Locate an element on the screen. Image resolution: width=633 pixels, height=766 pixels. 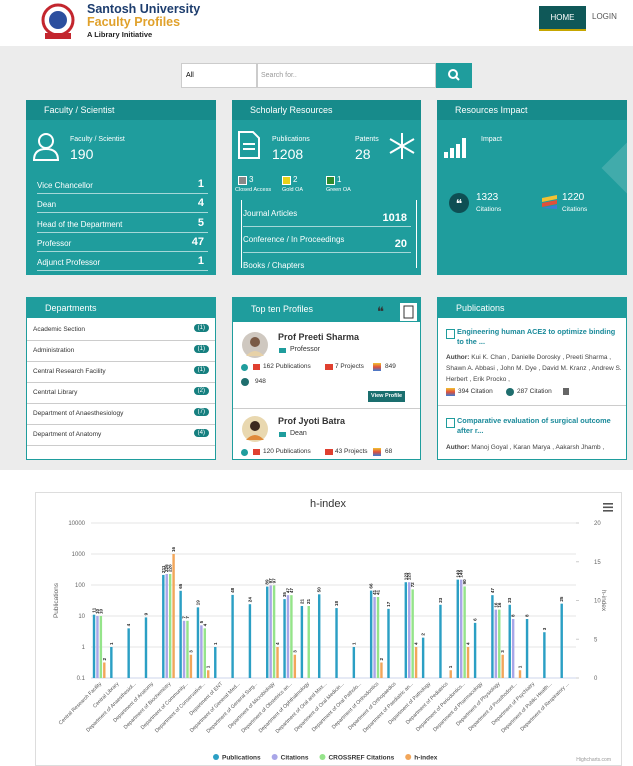
row-label: Adjunct Professor is located at coordinates (69, 262).